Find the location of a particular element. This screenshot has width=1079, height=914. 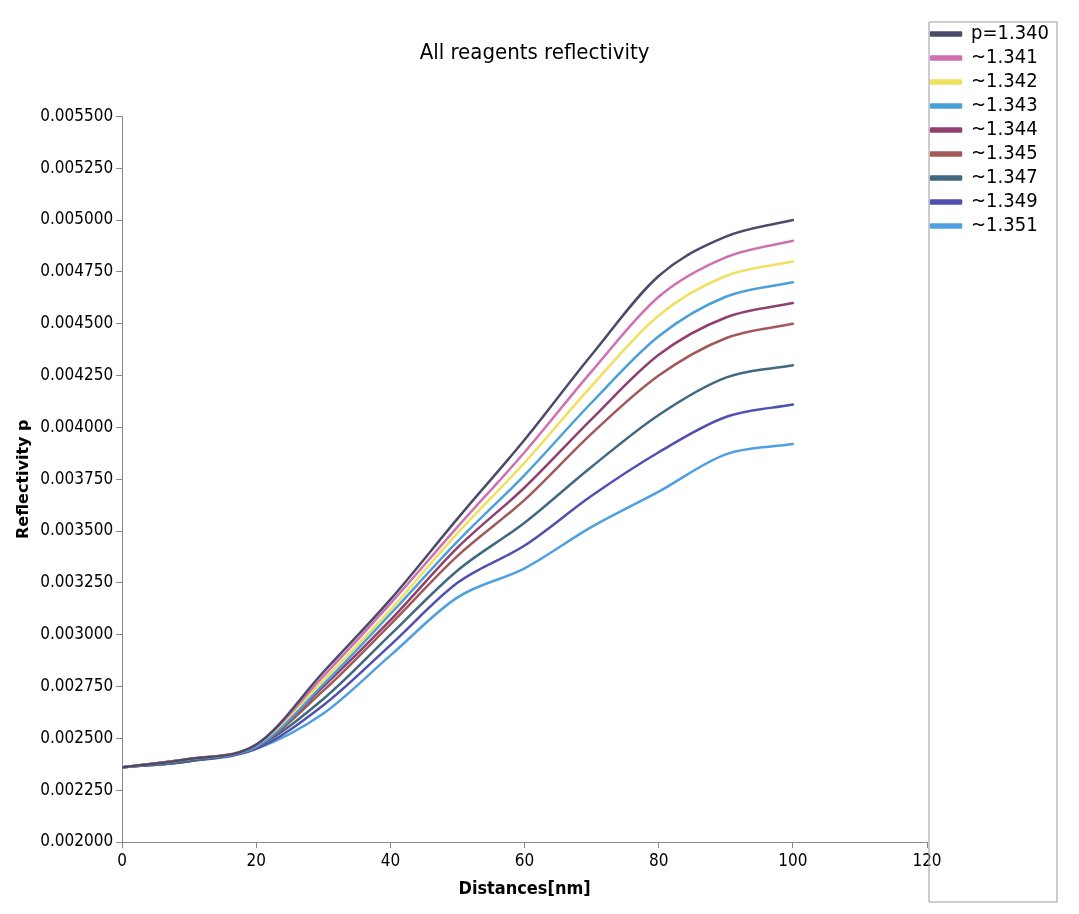

y-tick-label: 0.002000 is located at coordinates (77, 840).